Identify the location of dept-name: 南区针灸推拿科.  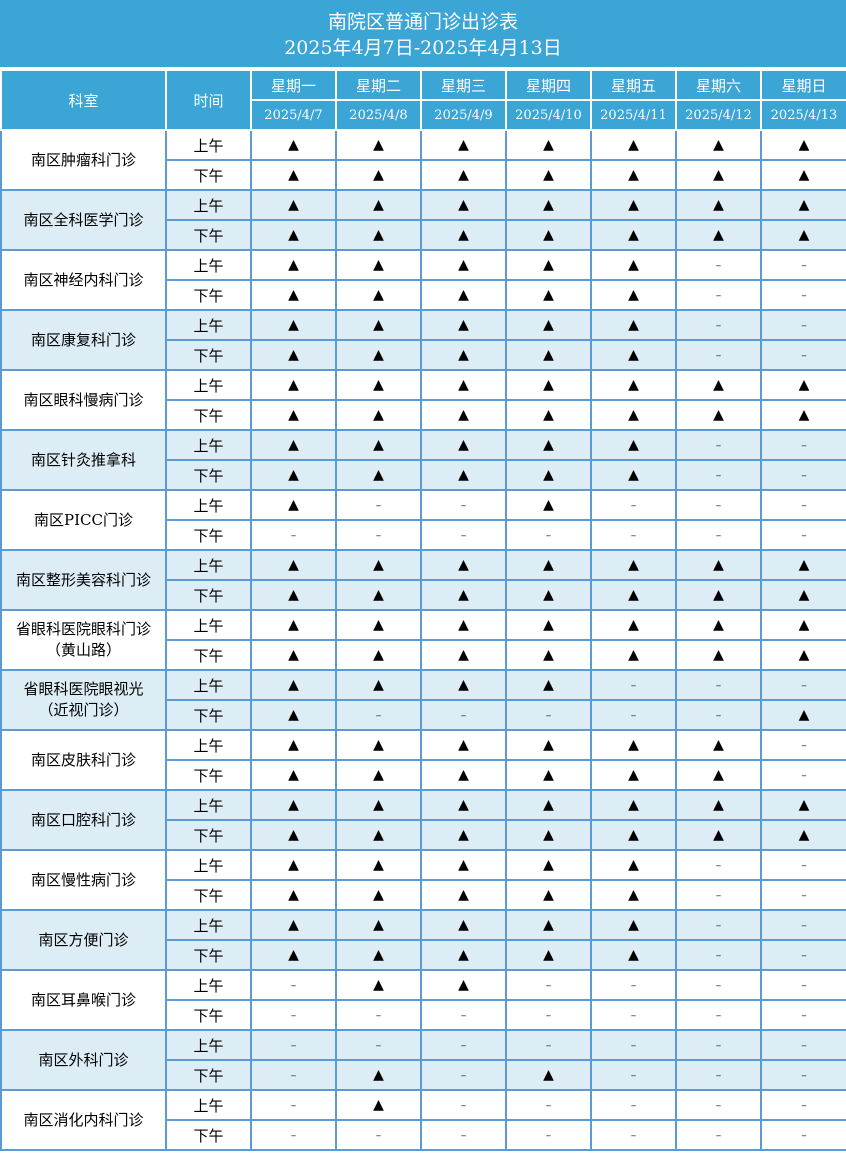
(83, 460).